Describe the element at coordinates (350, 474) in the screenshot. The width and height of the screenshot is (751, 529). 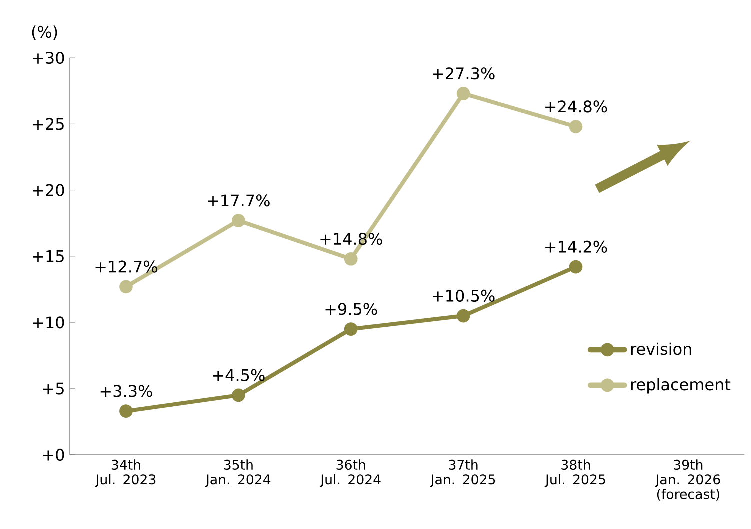
I see `x-tick-label: 36th Jul. 2024` at that location.